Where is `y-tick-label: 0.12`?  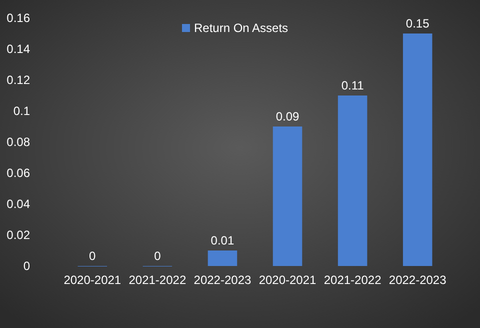 y-tick-label: 0.12 is located at coordinates (18, 80).